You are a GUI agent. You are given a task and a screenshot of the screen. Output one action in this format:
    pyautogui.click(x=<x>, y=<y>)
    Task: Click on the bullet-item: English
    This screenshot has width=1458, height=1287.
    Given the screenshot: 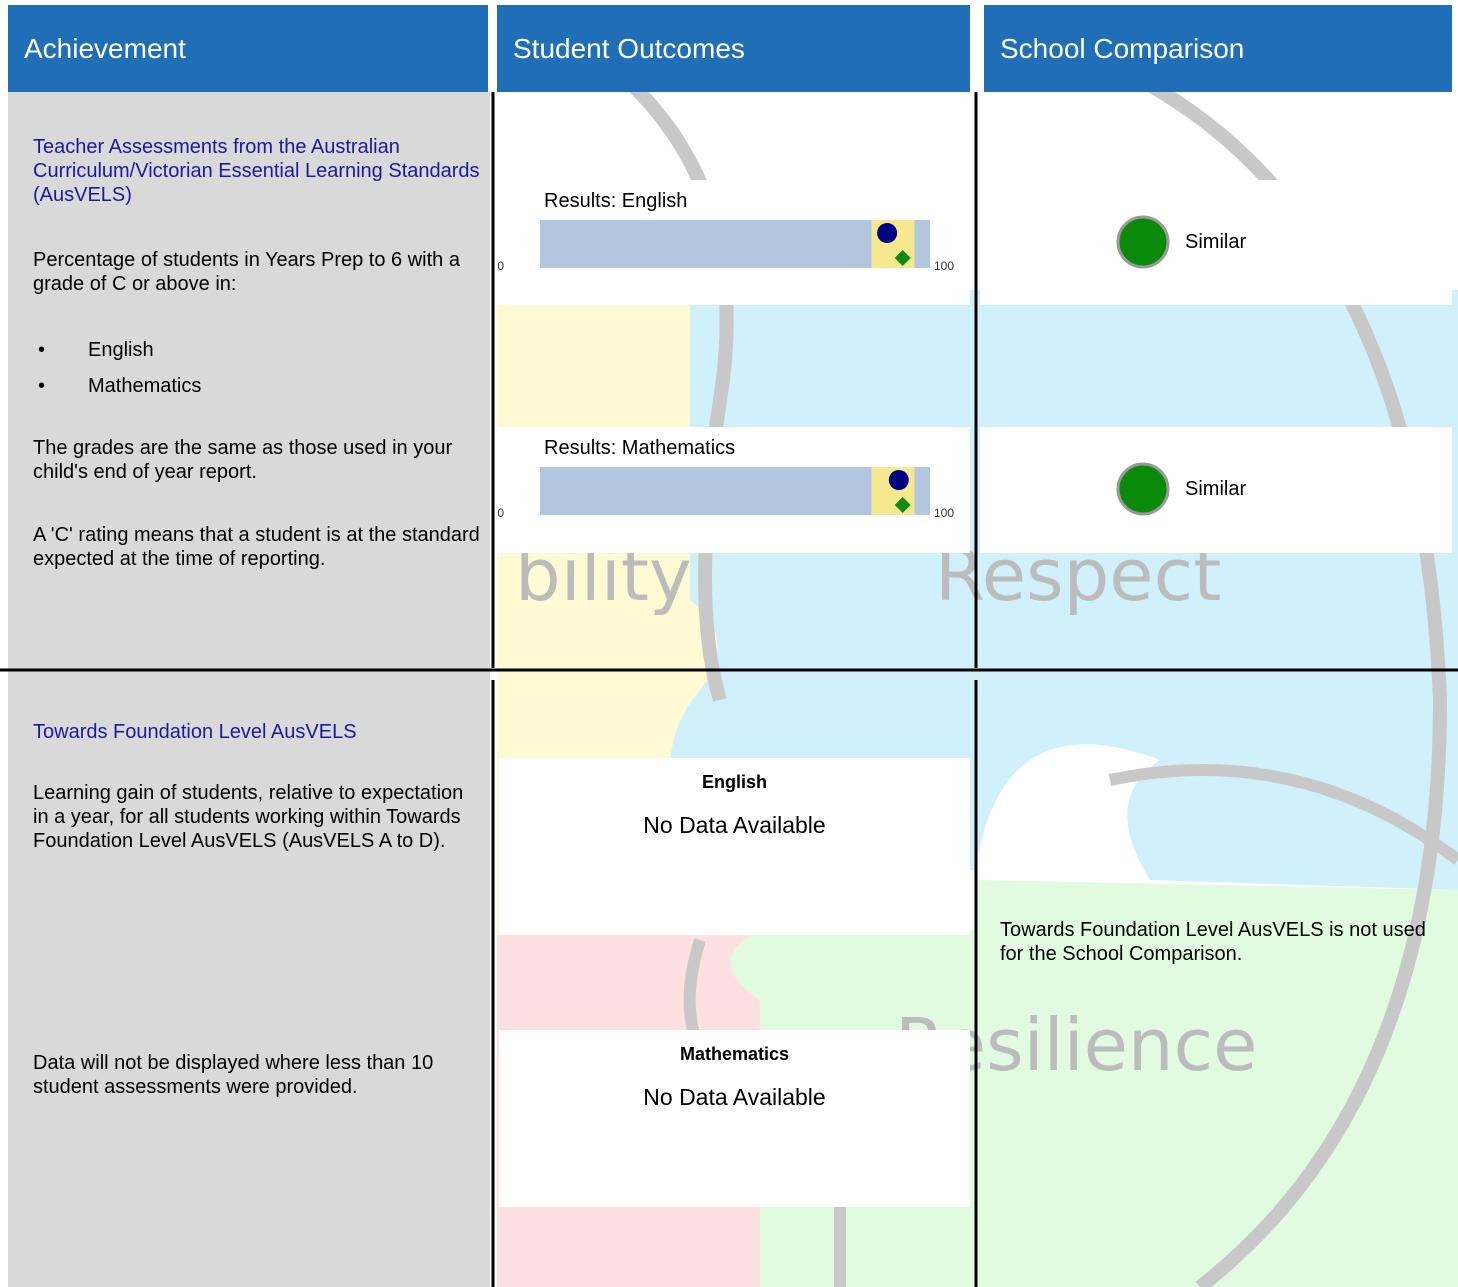 What is the action you would take?
    pyautogui.click(x=121, y=350)
    